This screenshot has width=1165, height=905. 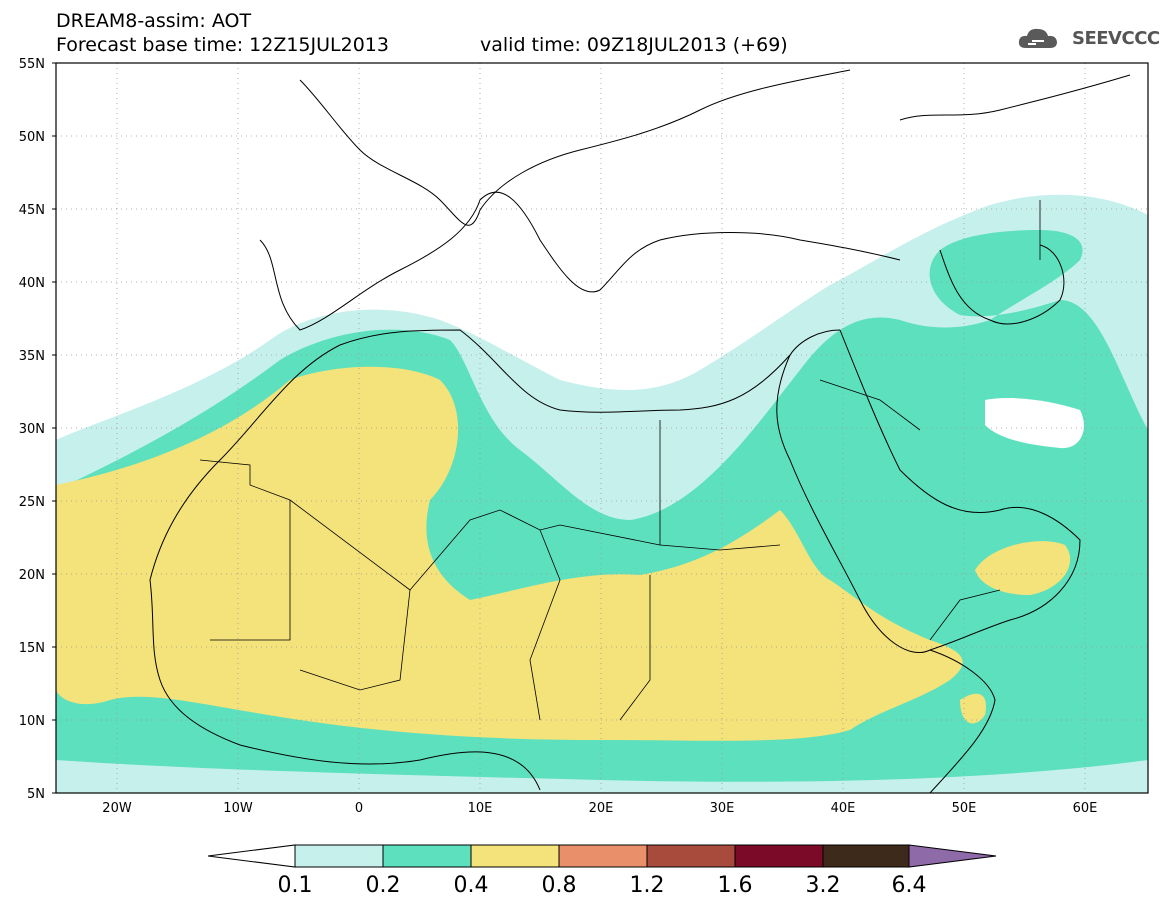 What do you see at coordinates (32, 648) in the screenshot?
I see `lat-label: 15N` at bounding box center [32, 648].